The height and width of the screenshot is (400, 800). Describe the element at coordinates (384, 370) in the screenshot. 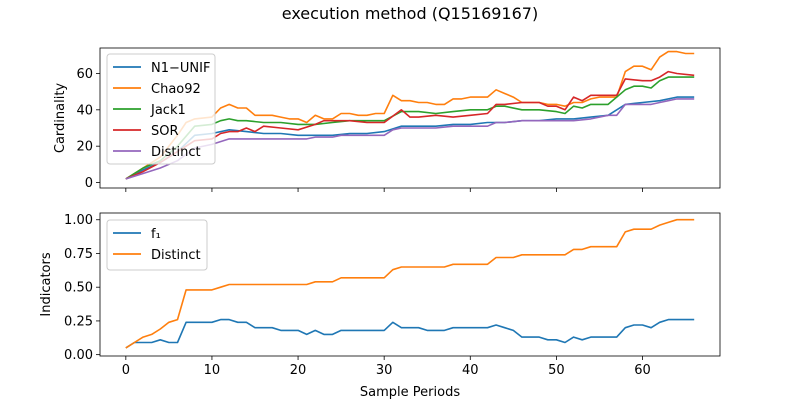

I see `x-tick-label: 30` at that location.